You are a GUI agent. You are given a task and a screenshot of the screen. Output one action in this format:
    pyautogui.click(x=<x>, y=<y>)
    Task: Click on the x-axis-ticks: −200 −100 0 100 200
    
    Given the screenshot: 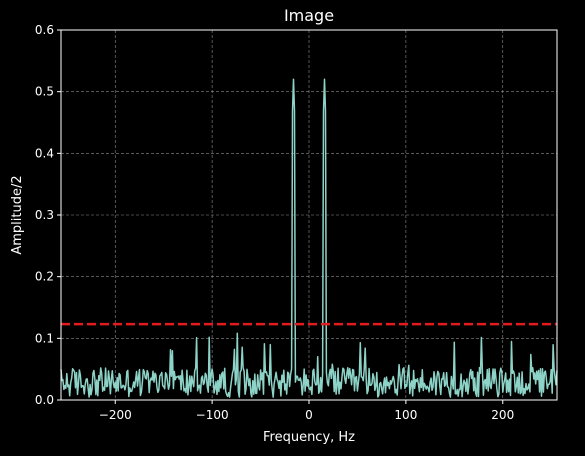 What is the action you would take?
    pyautogui.click(x=306, y=411)
    